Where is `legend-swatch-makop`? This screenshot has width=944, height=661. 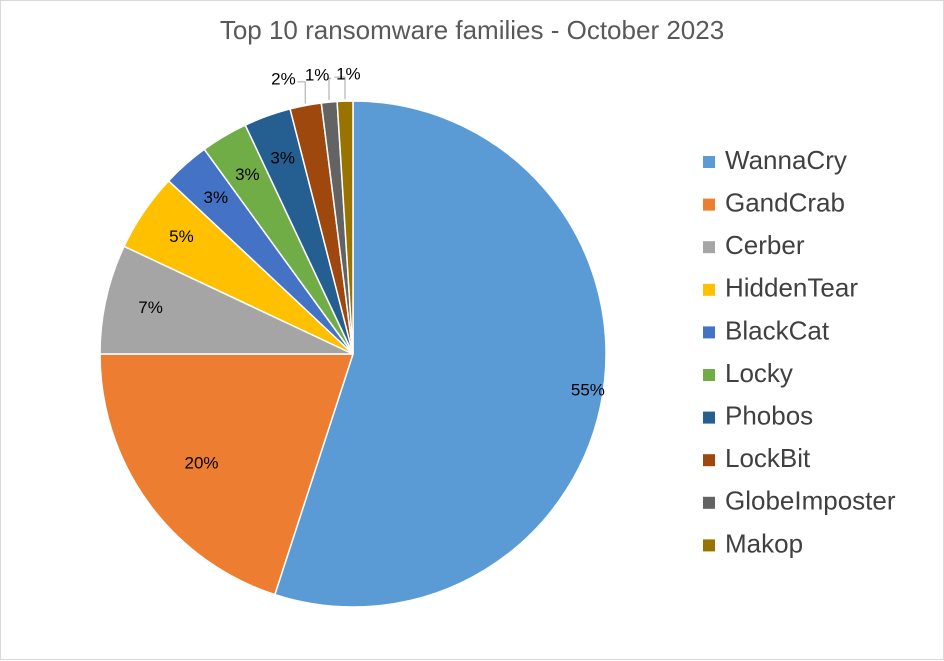
legend-swatch-makop is located at coordinates (709, 545).